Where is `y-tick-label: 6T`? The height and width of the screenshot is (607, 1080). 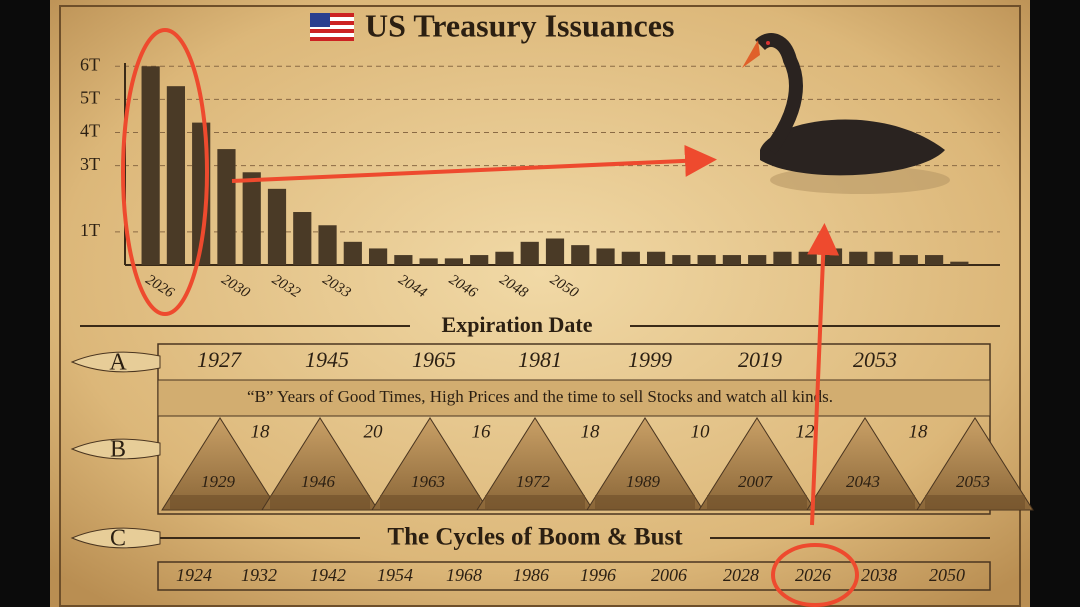 y-tick-label: 6T is located at coordinates (90, 64).